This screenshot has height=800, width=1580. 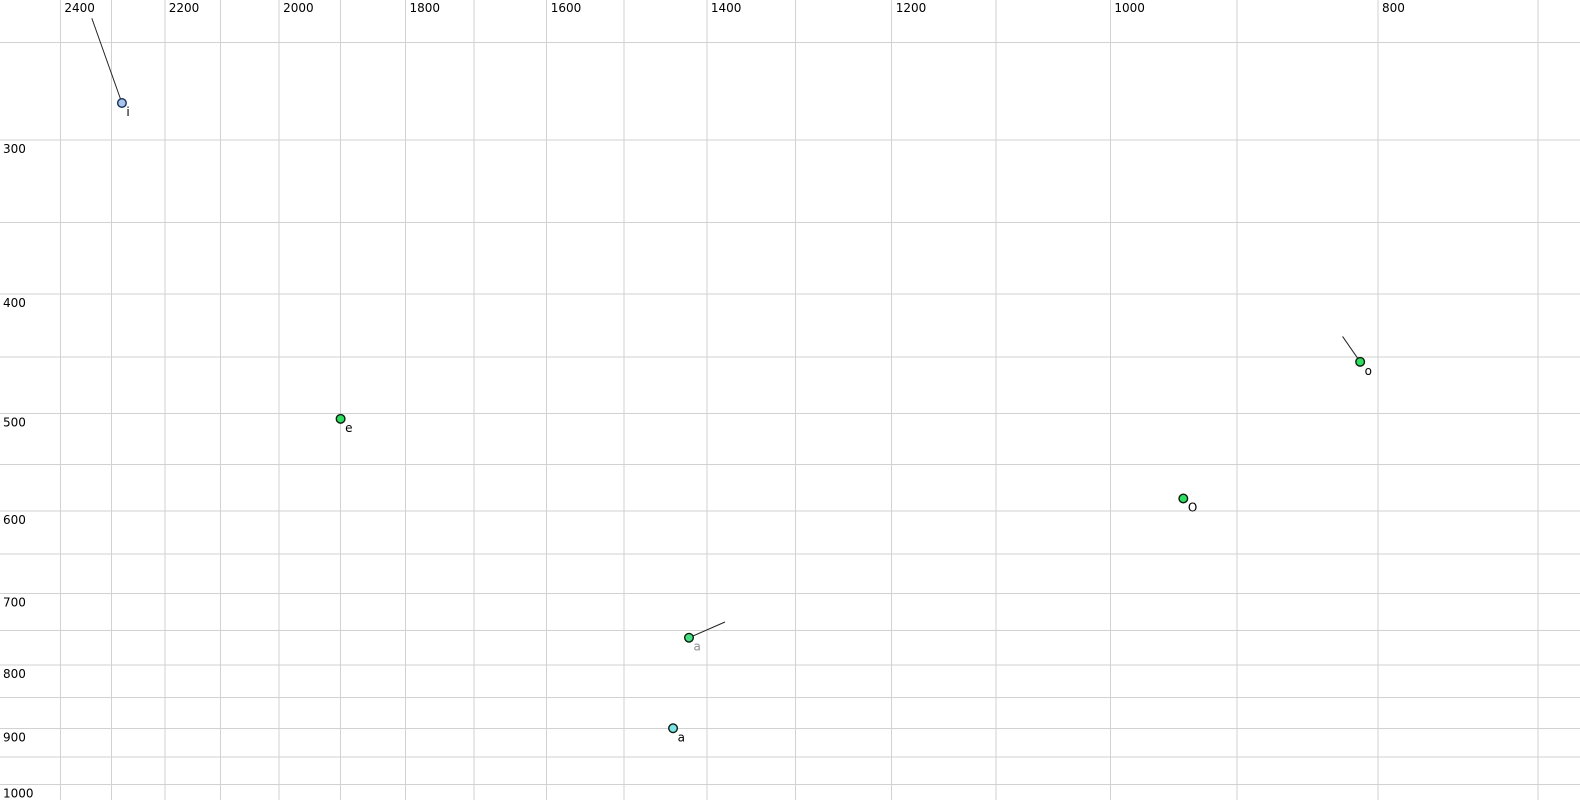 What do you see at coordinates (340, 418) in the screenshot?
I see `data-point-e` at bounding box center [340, 418].